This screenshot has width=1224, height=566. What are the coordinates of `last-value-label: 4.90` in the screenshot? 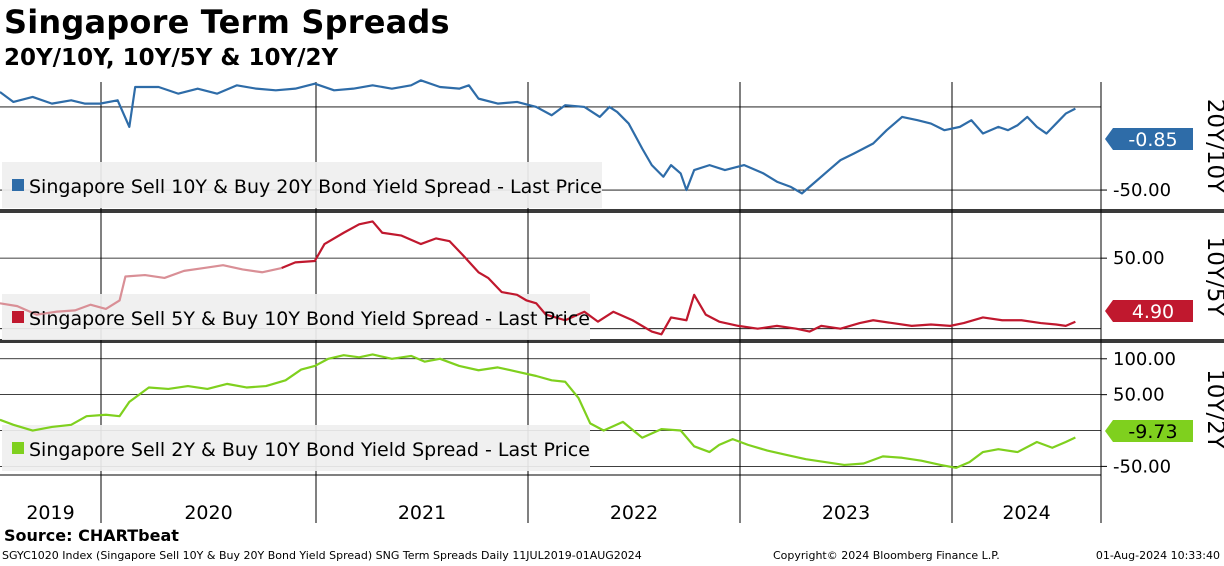 It's located at (1153, 312).